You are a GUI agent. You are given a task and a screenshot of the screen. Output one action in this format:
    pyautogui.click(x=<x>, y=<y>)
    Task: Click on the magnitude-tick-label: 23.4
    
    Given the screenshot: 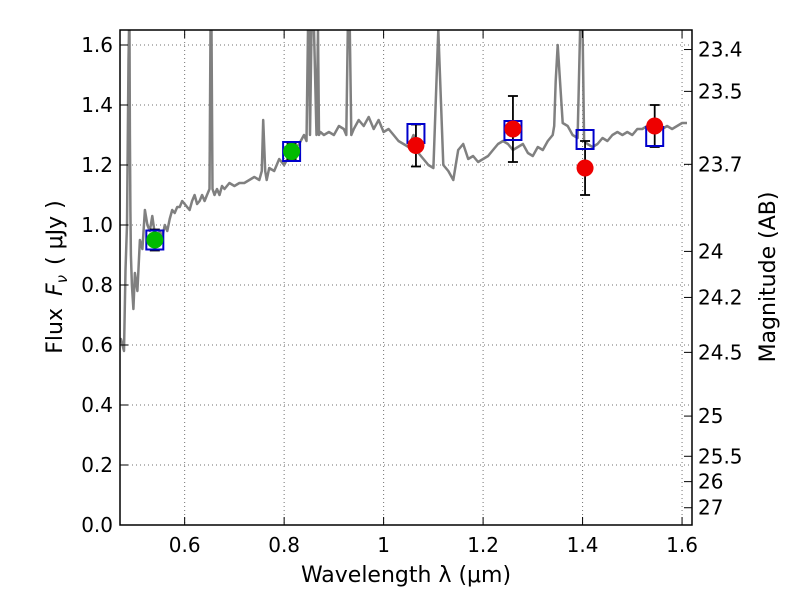 What is the action you would take?
    pyautogui.click(x=720, y=50)
    